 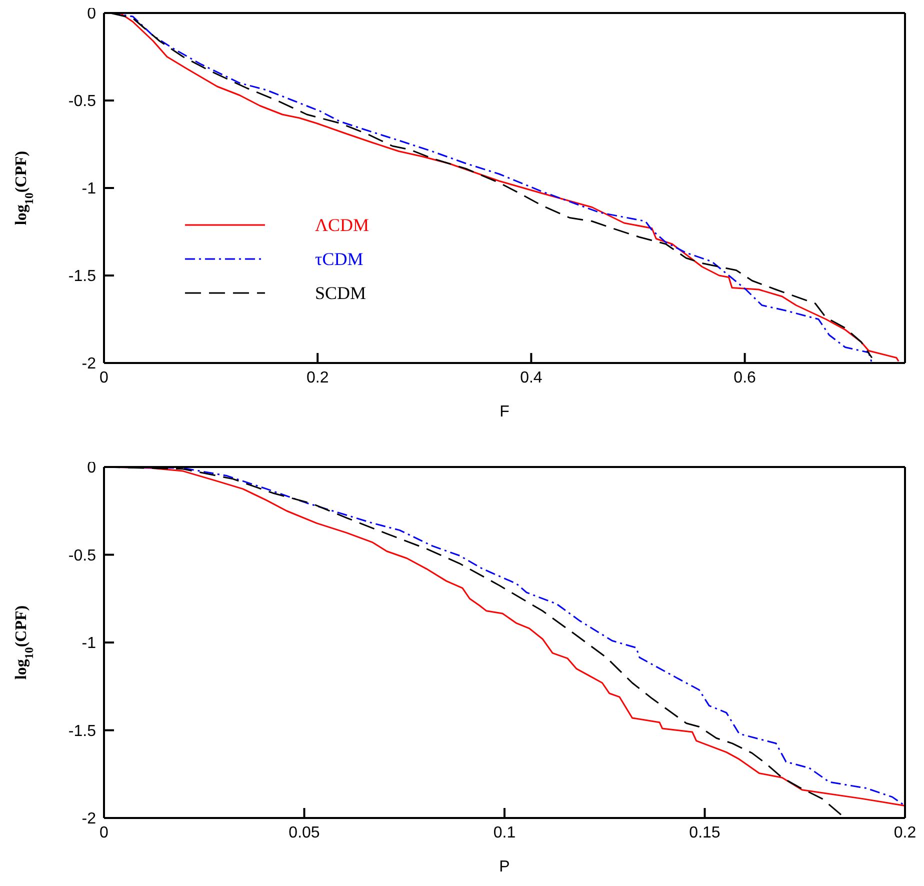 What do you see at coordinates (340, 293) in the screenshot?
I see `text: SCDM` at bounding box center [340, 293].